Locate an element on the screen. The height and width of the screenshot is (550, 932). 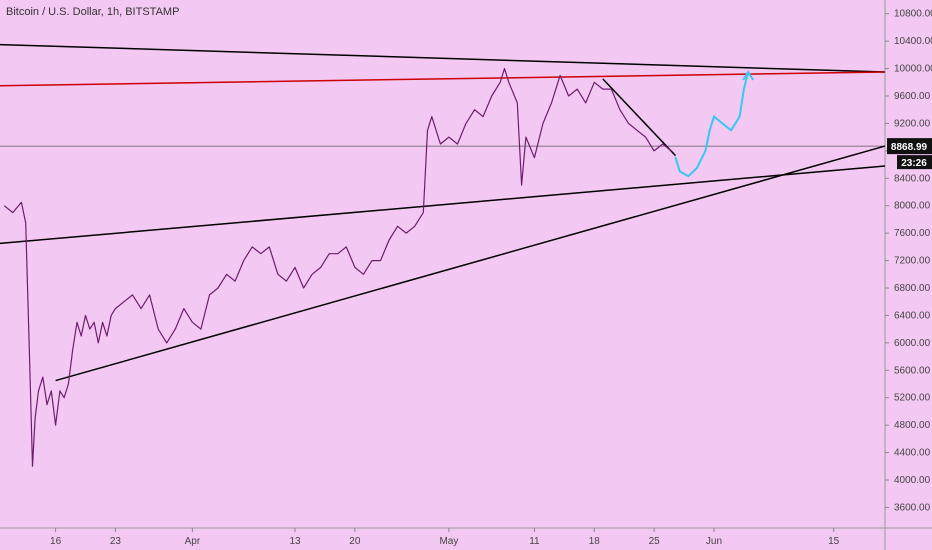
x-tick-label: 11 is located at coordinates (534, 541).